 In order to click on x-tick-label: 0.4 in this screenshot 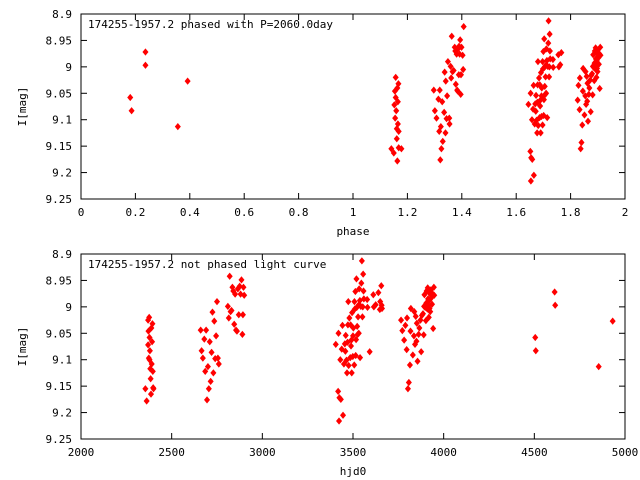, I will do `click(190, 212)`.